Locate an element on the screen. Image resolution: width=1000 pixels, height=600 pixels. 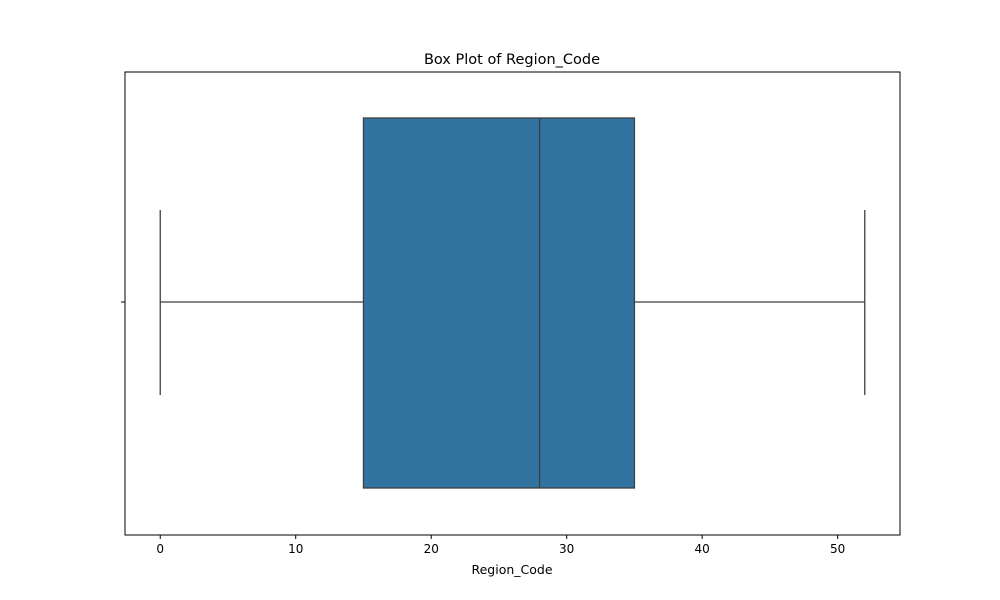
x-tick-label: 20 is located at coordinates (431, 549).